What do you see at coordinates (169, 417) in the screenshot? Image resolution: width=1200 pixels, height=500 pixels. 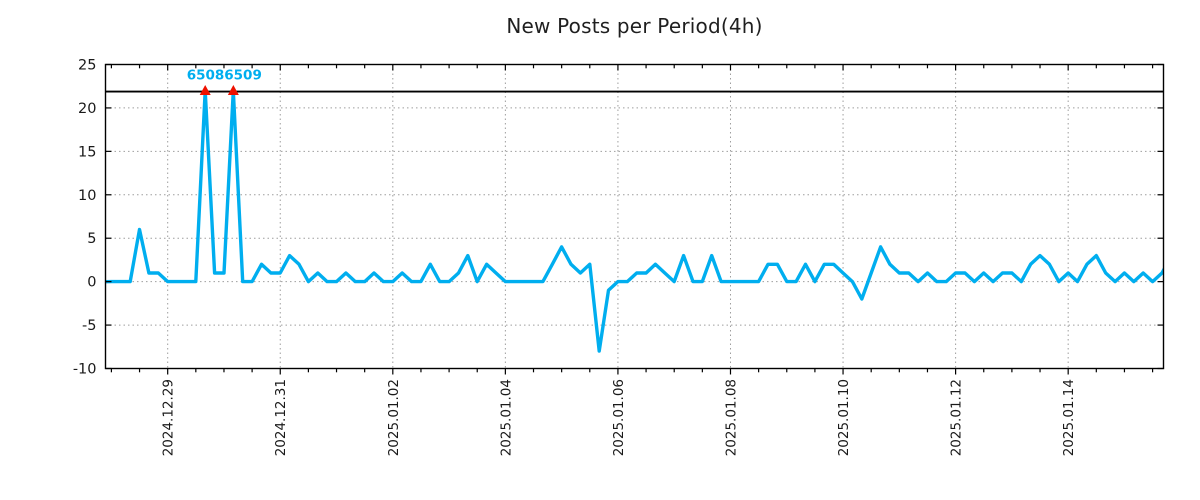 I see `x-tick-label: 2024.12.29` at bounding box center [169, 417].